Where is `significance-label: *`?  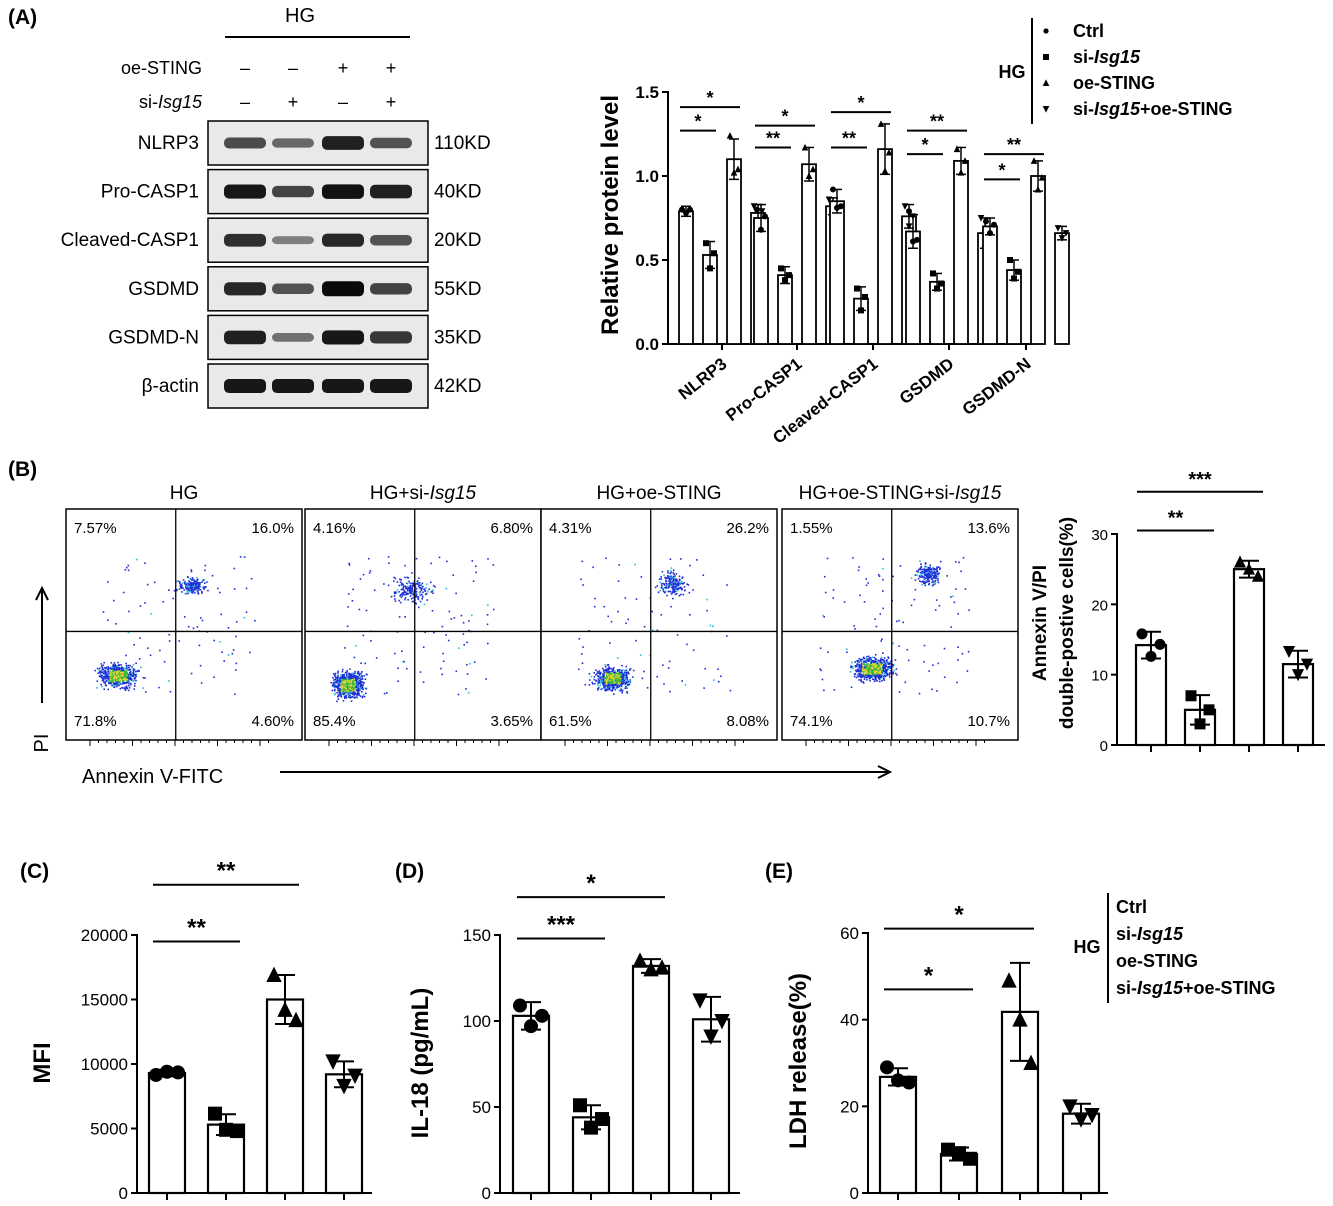
significance-label: * is located at coordinates (709, 98).